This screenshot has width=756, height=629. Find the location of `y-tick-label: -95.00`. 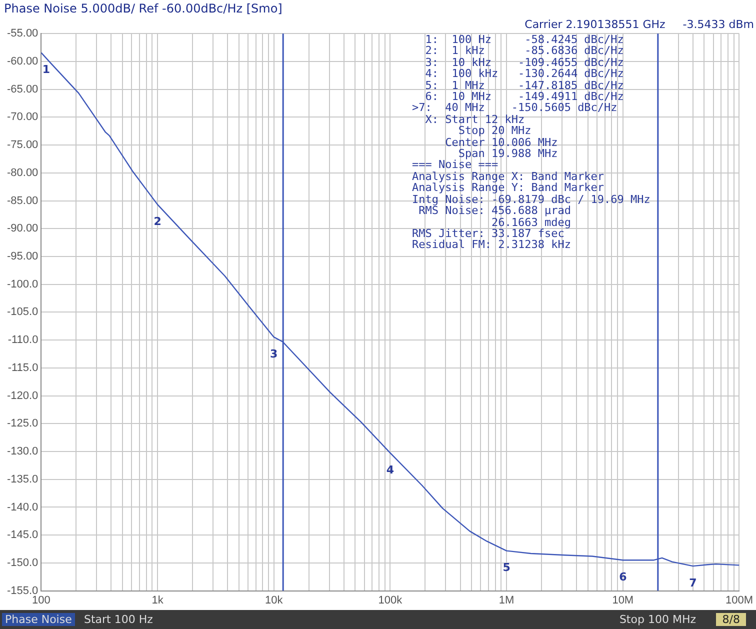

y-tick-label: -95.00 is located at coordinates (22, 256).